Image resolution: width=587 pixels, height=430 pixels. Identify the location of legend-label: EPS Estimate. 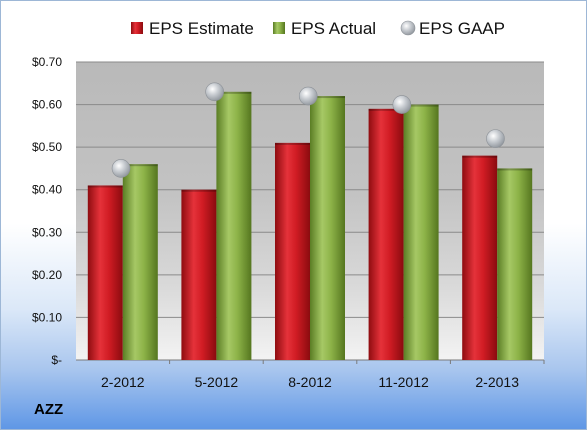
(201, 28).